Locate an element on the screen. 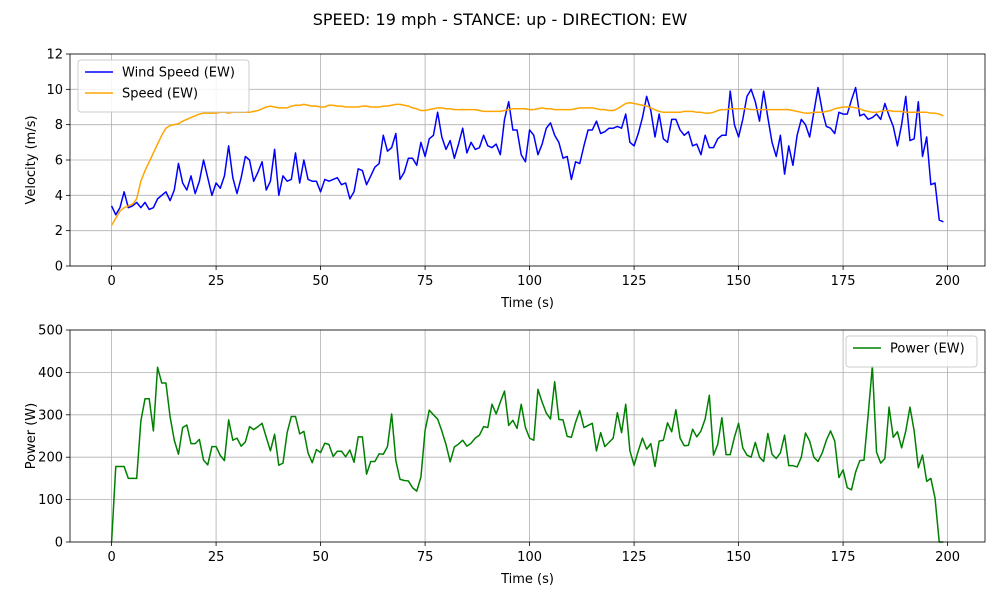 The image size is (1000, 600). bottom-x-tick-label: 100 is located at coordinates (529, 557).